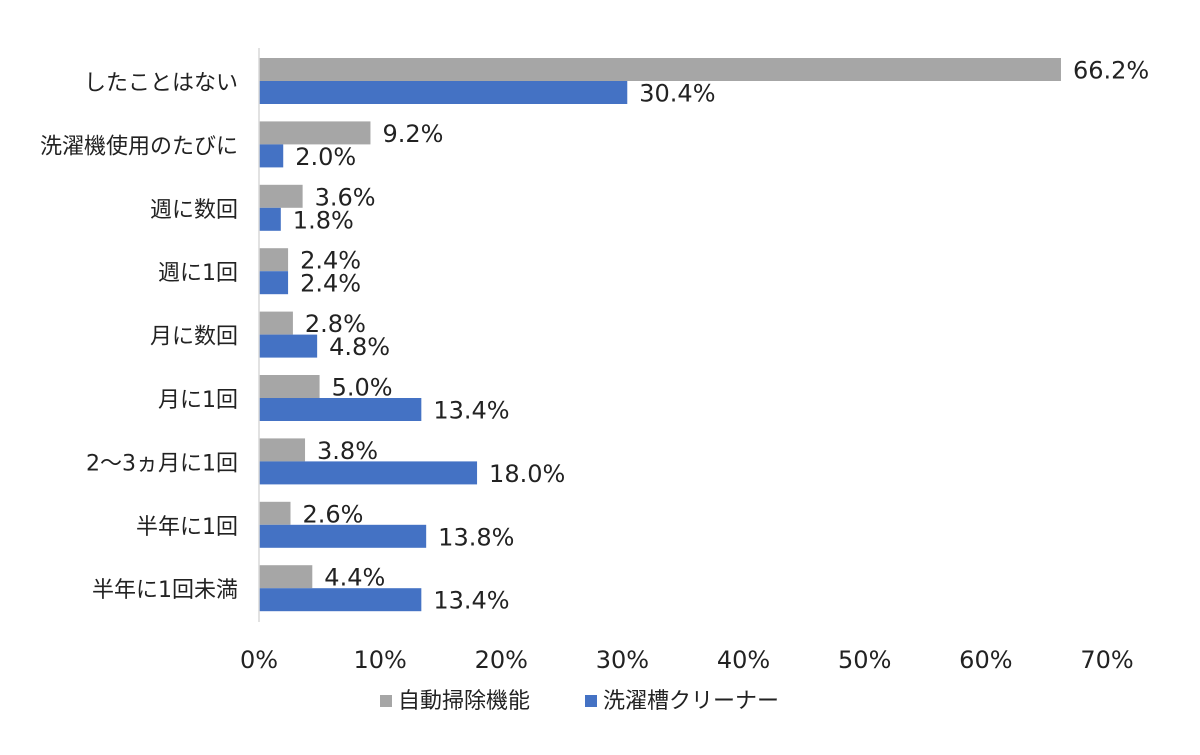  I want to click on data-label-auto-clean-7: 2.6%, so click(332, 514).